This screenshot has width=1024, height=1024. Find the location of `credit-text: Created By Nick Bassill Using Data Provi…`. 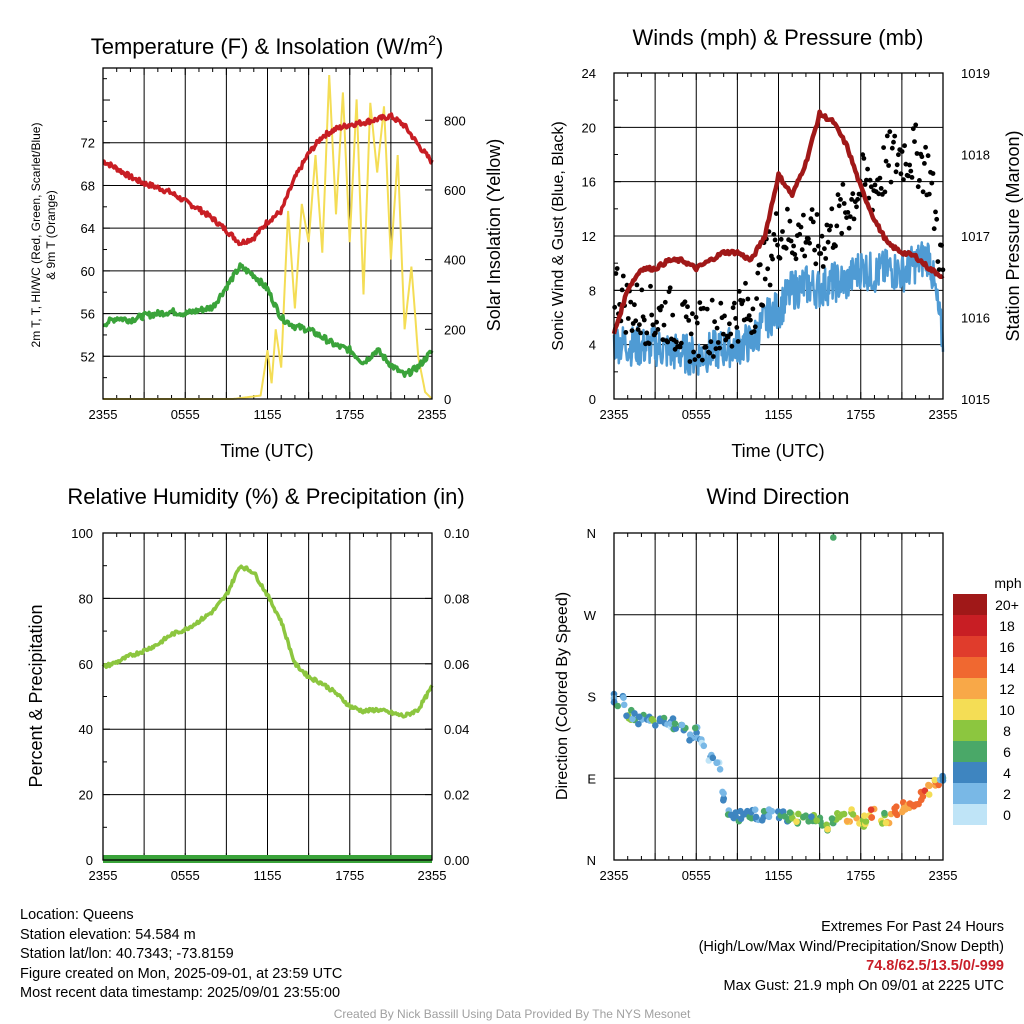

credit-text: Created By Nick Bassill Using Data Provi… is located at coordinates (512, 1014).